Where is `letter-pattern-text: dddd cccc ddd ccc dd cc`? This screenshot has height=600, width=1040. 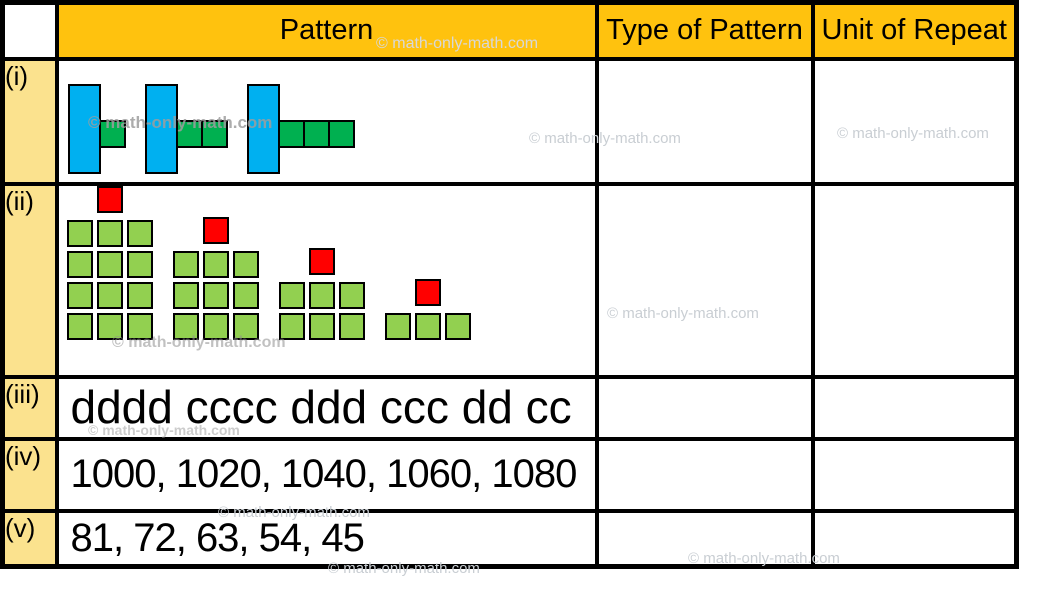 letter-pattern-text: dddd cccc ddd ccc dd cc is located at coordinates (321, 406).